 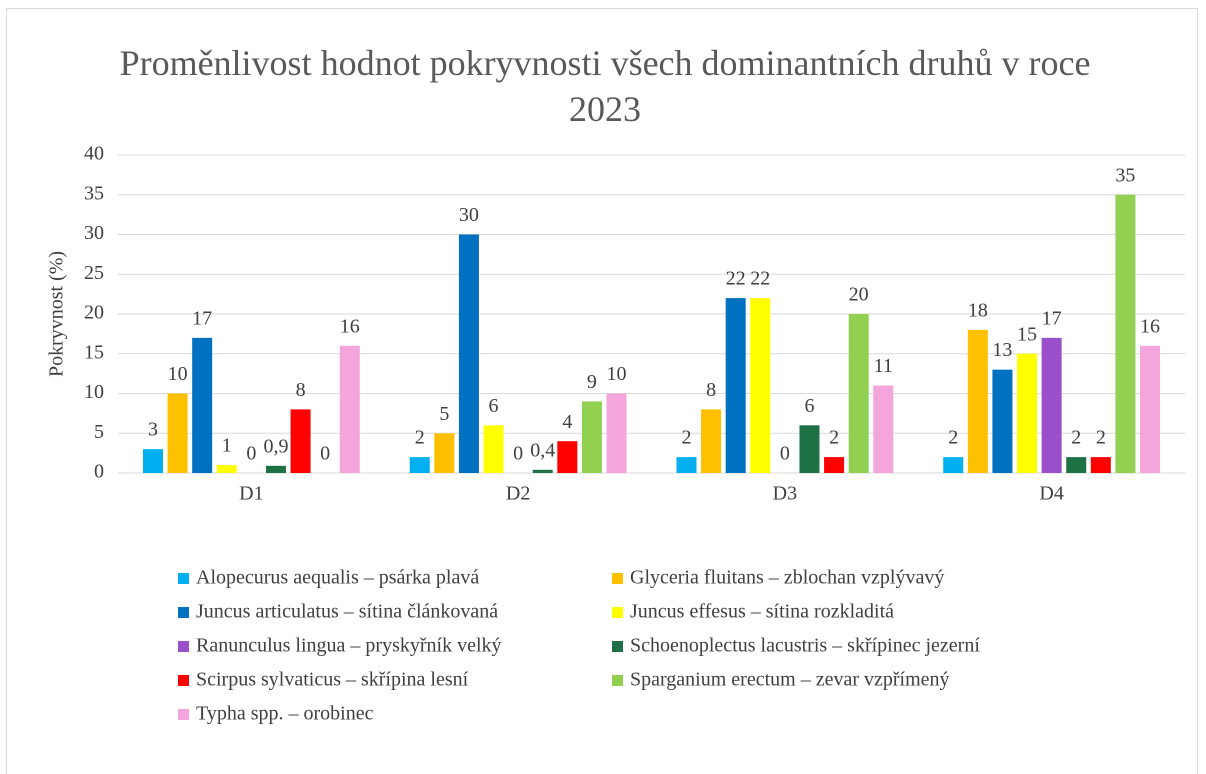 What do you see at coordinates (1125, 175) in the screenshot?
I see `data-label: 35` at bounding box center [1125, 175].